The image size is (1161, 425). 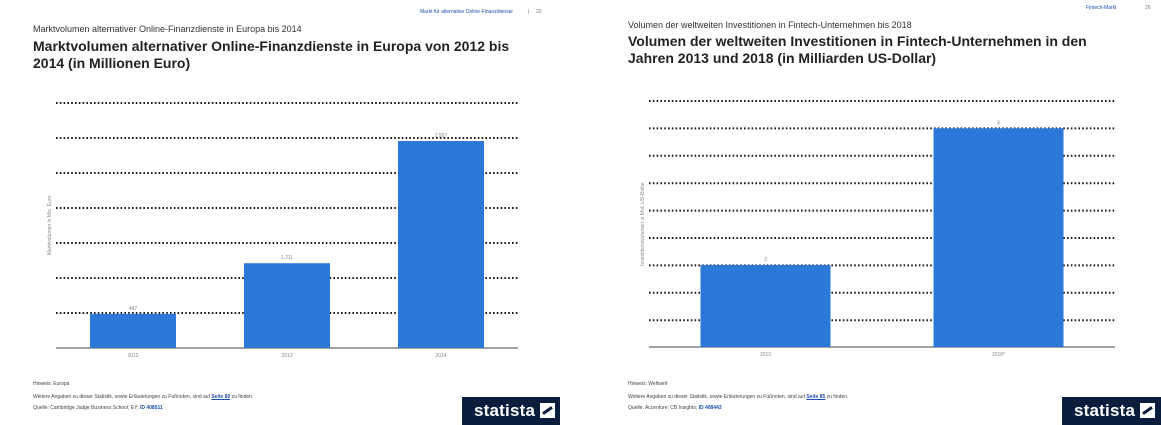 What do you see at coordinates (710, 408) in the screenshot?
I see `footer-source-id: ID 408443` at bounding box center [710, 408].